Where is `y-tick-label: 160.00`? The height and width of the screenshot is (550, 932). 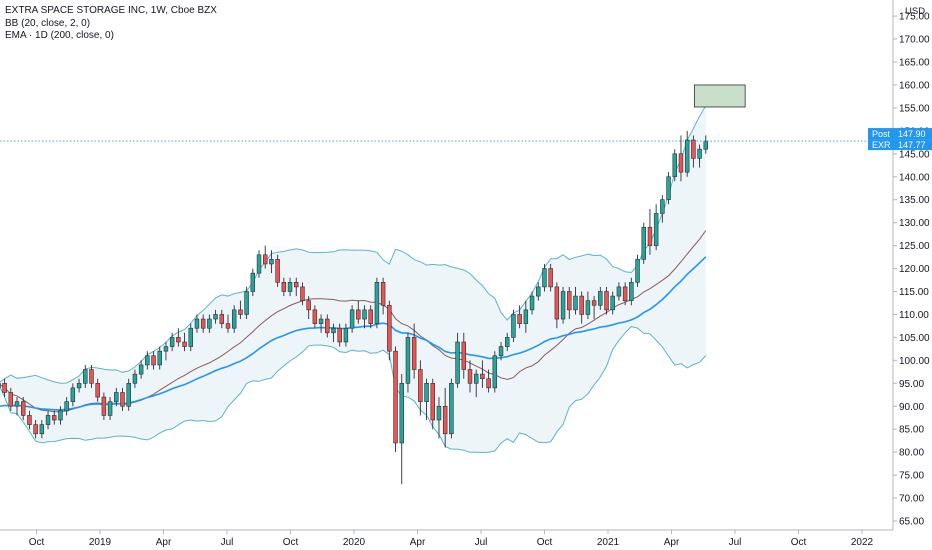
y-tick-label: 160.00 is located at coordinates (914, 85).